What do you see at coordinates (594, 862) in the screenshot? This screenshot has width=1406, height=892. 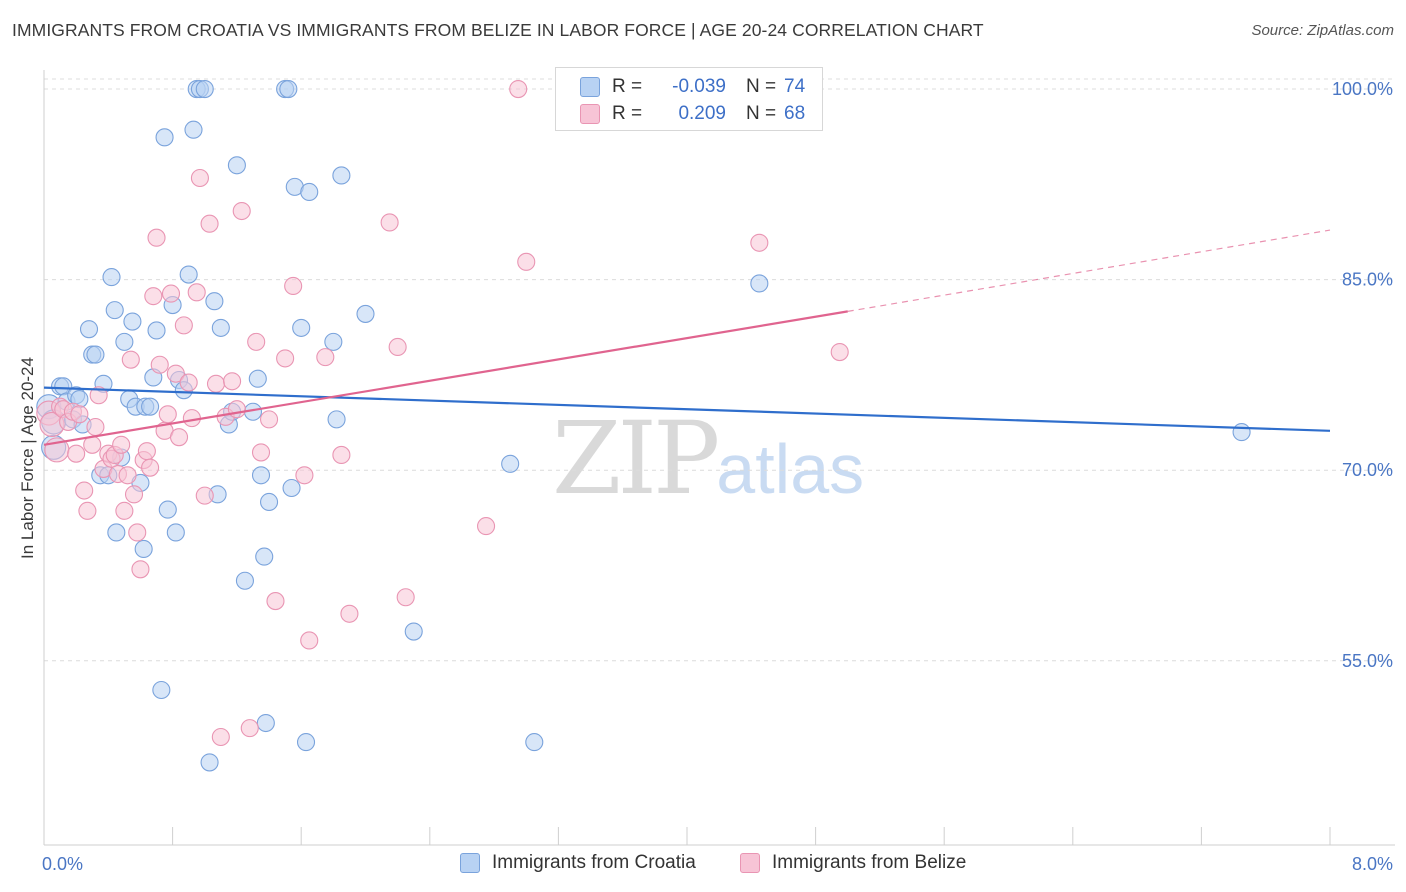 I see `legend-croatia-label: Immigrants from Croatia` at bounding box center [594, 862].